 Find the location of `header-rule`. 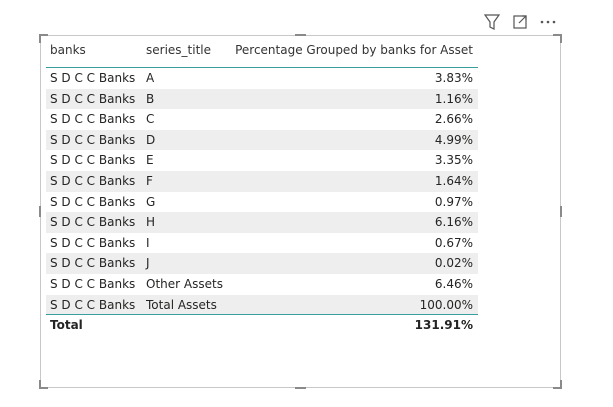

header-rule is located at coordinates (262, 67).